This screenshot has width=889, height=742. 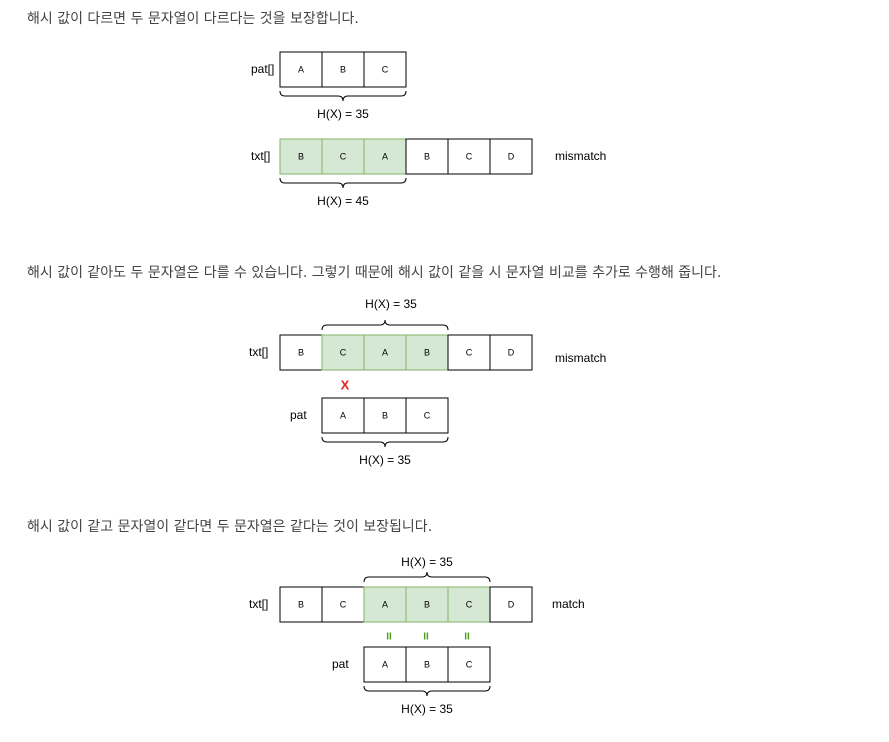 What do you see at coordinates (343, 201) in the screenshot?
I see `txt-hash-label: H(X) = 45` at bounding box center [343, 201].